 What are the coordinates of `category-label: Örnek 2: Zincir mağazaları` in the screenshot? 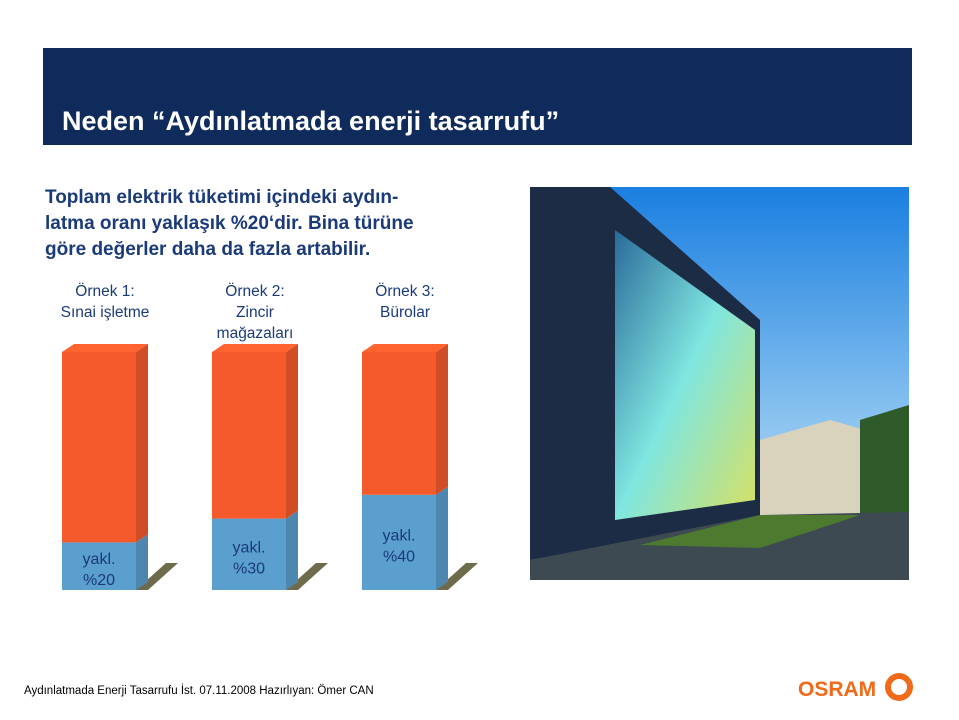 It's located at (255, 312).